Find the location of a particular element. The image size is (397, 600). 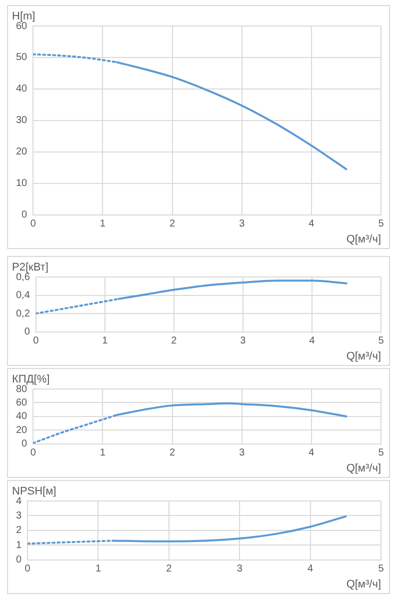

y-tick-label: 1 is located at coordinates (19, 545).